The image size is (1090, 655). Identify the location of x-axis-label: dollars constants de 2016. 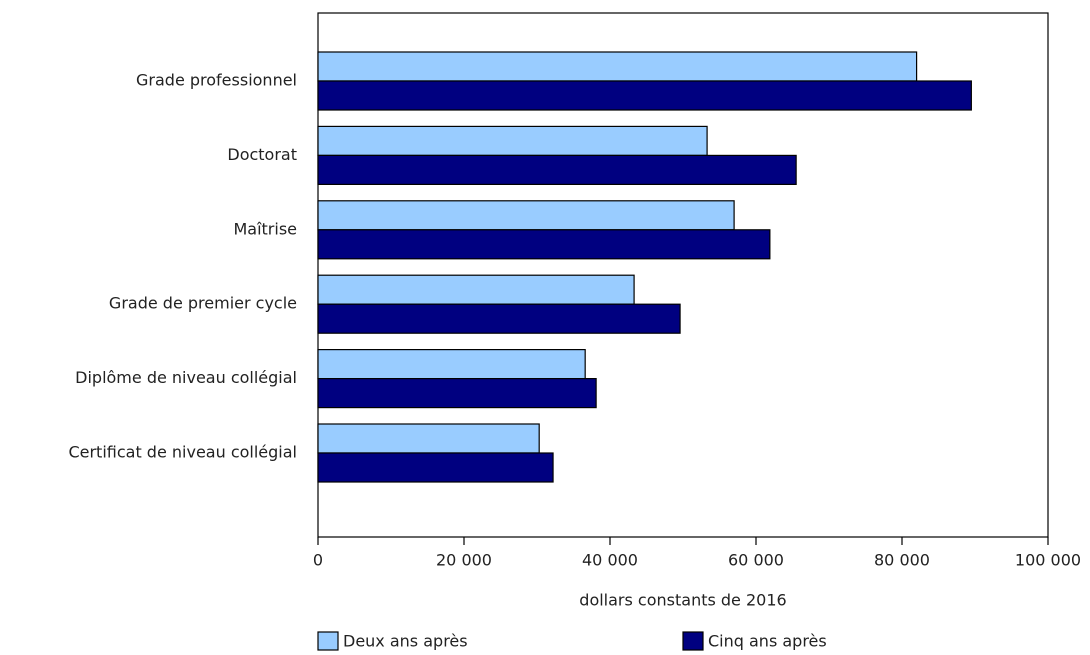
(682, 600).